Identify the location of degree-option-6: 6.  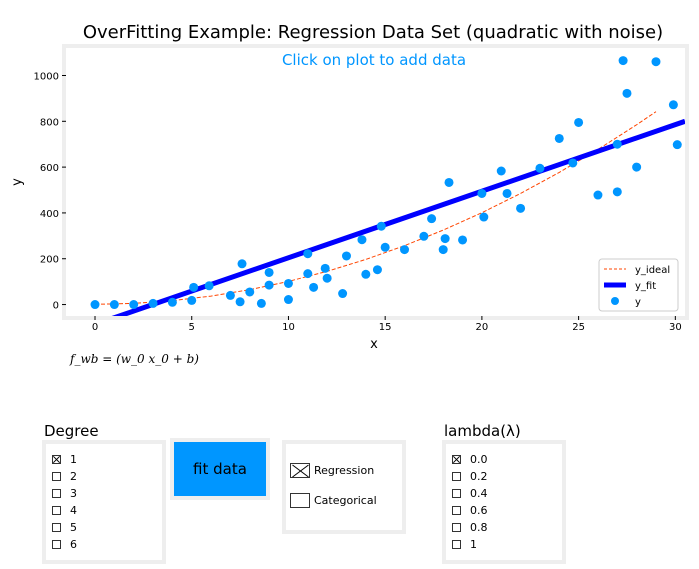
(64, 544).